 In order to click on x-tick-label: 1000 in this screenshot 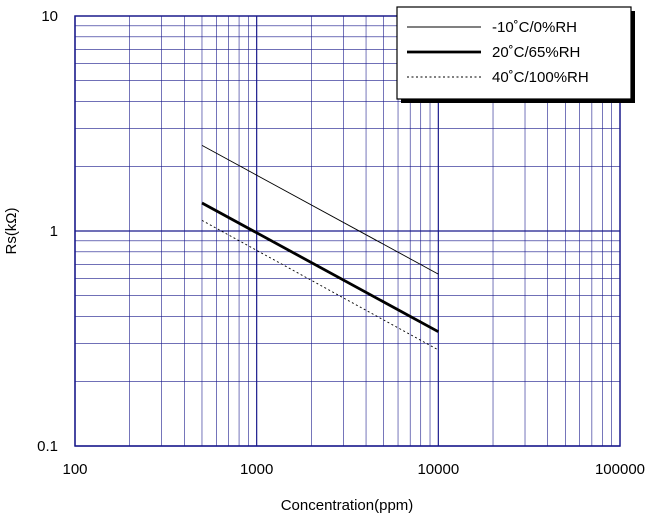, I will do `click(256, 469)`.